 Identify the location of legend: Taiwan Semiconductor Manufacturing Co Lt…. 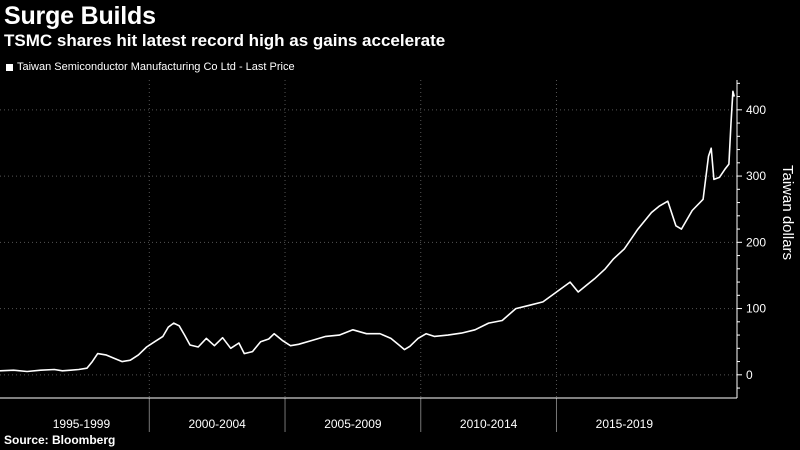
(150, 67).